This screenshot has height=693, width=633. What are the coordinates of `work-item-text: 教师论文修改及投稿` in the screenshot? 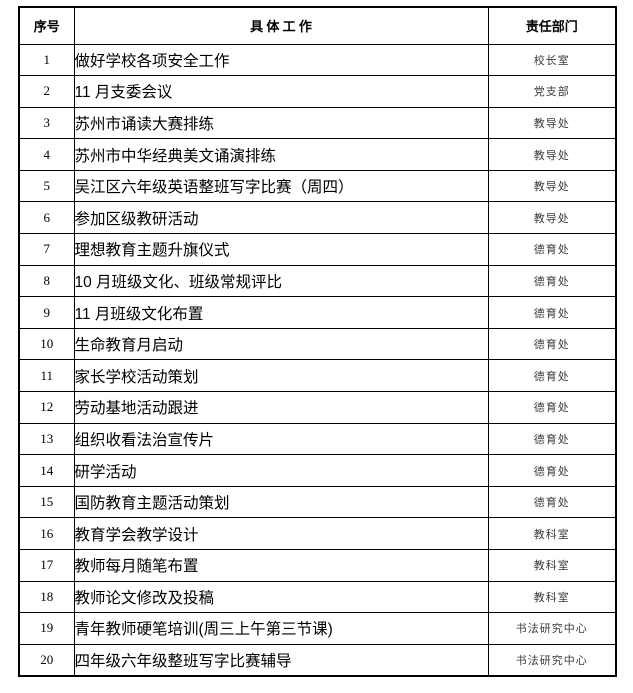 It's located at (281, 597).